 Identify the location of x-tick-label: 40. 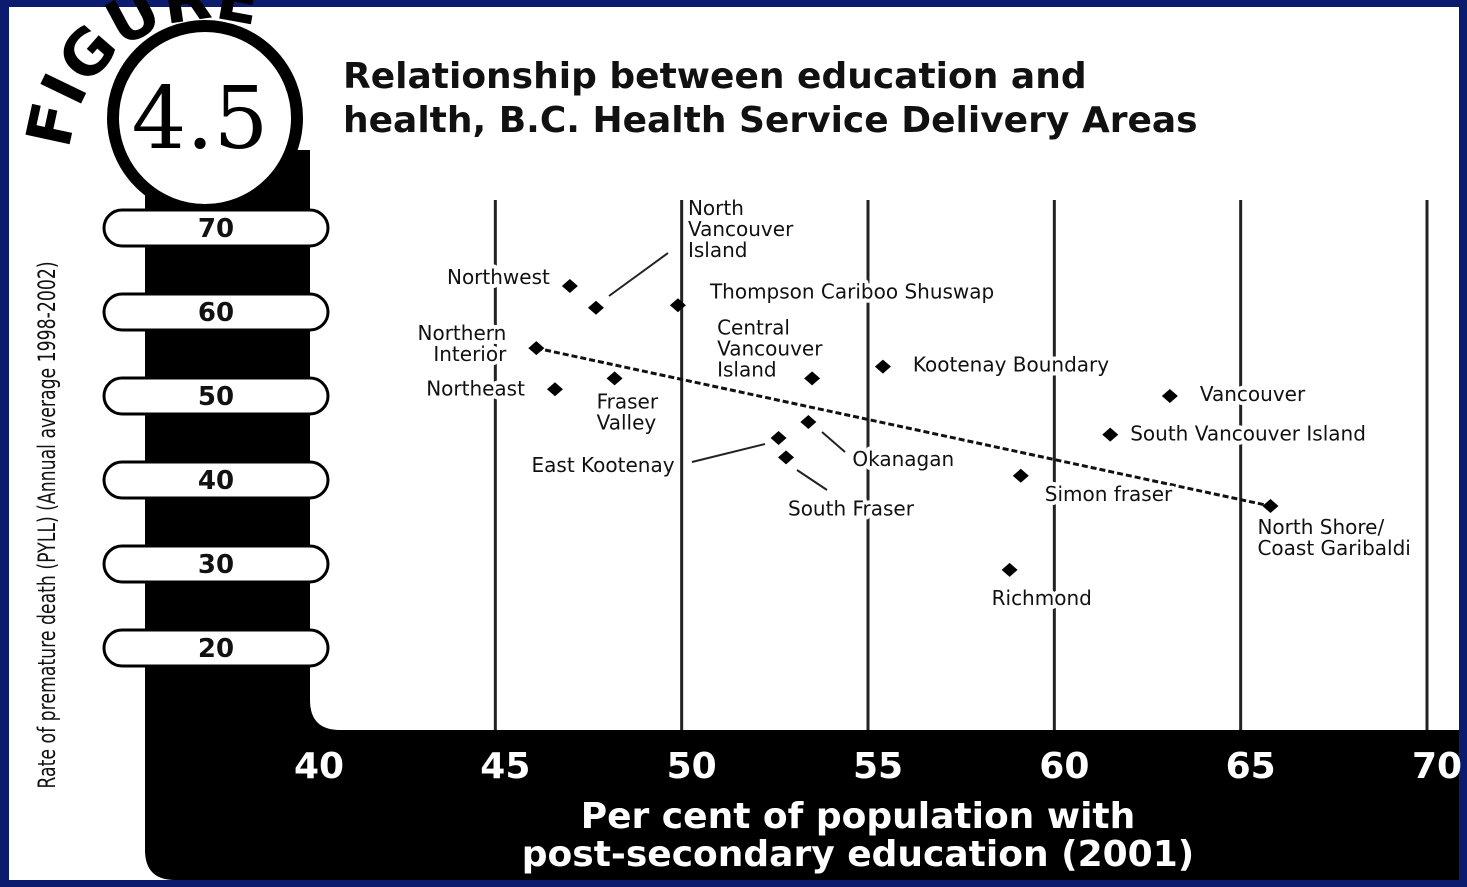
(319, 766).